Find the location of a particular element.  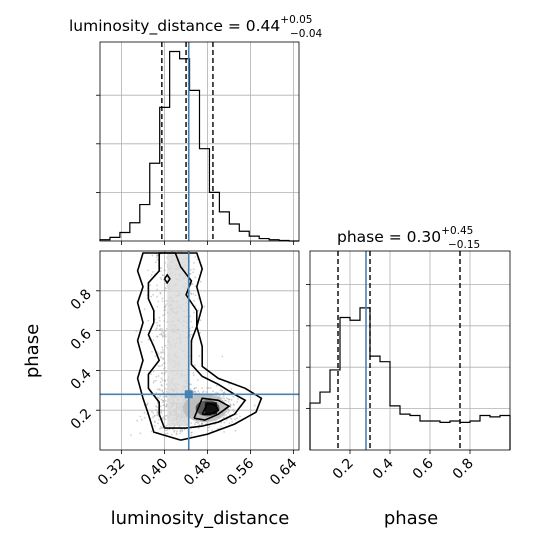

right-x-tick-label-2: 0.6 is located at coordinates (423, 468).